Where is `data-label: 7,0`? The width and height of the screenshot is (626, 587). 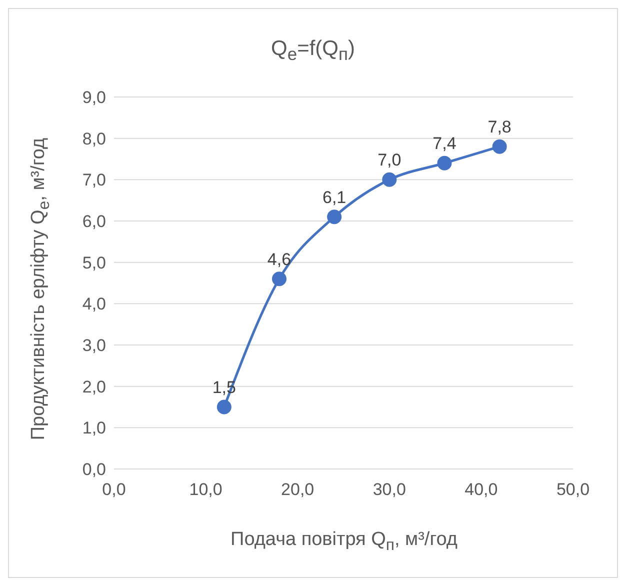 data-label: 7,0 is located at coordinates (390, 160).